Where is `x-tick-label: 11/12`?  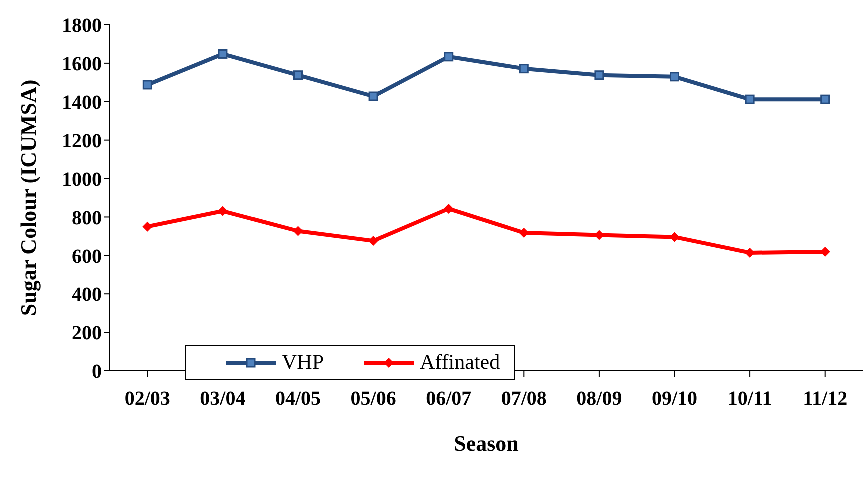 x-tick-label: 11/12 is located at coordinates (825, 399).